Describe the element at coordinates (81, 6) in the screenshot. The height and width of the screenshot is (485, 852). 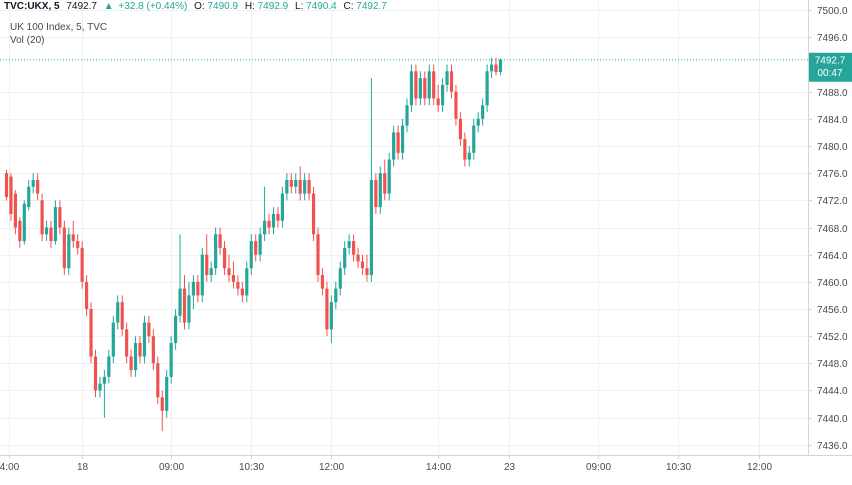
I see `last-value: 7492.7` at that location.